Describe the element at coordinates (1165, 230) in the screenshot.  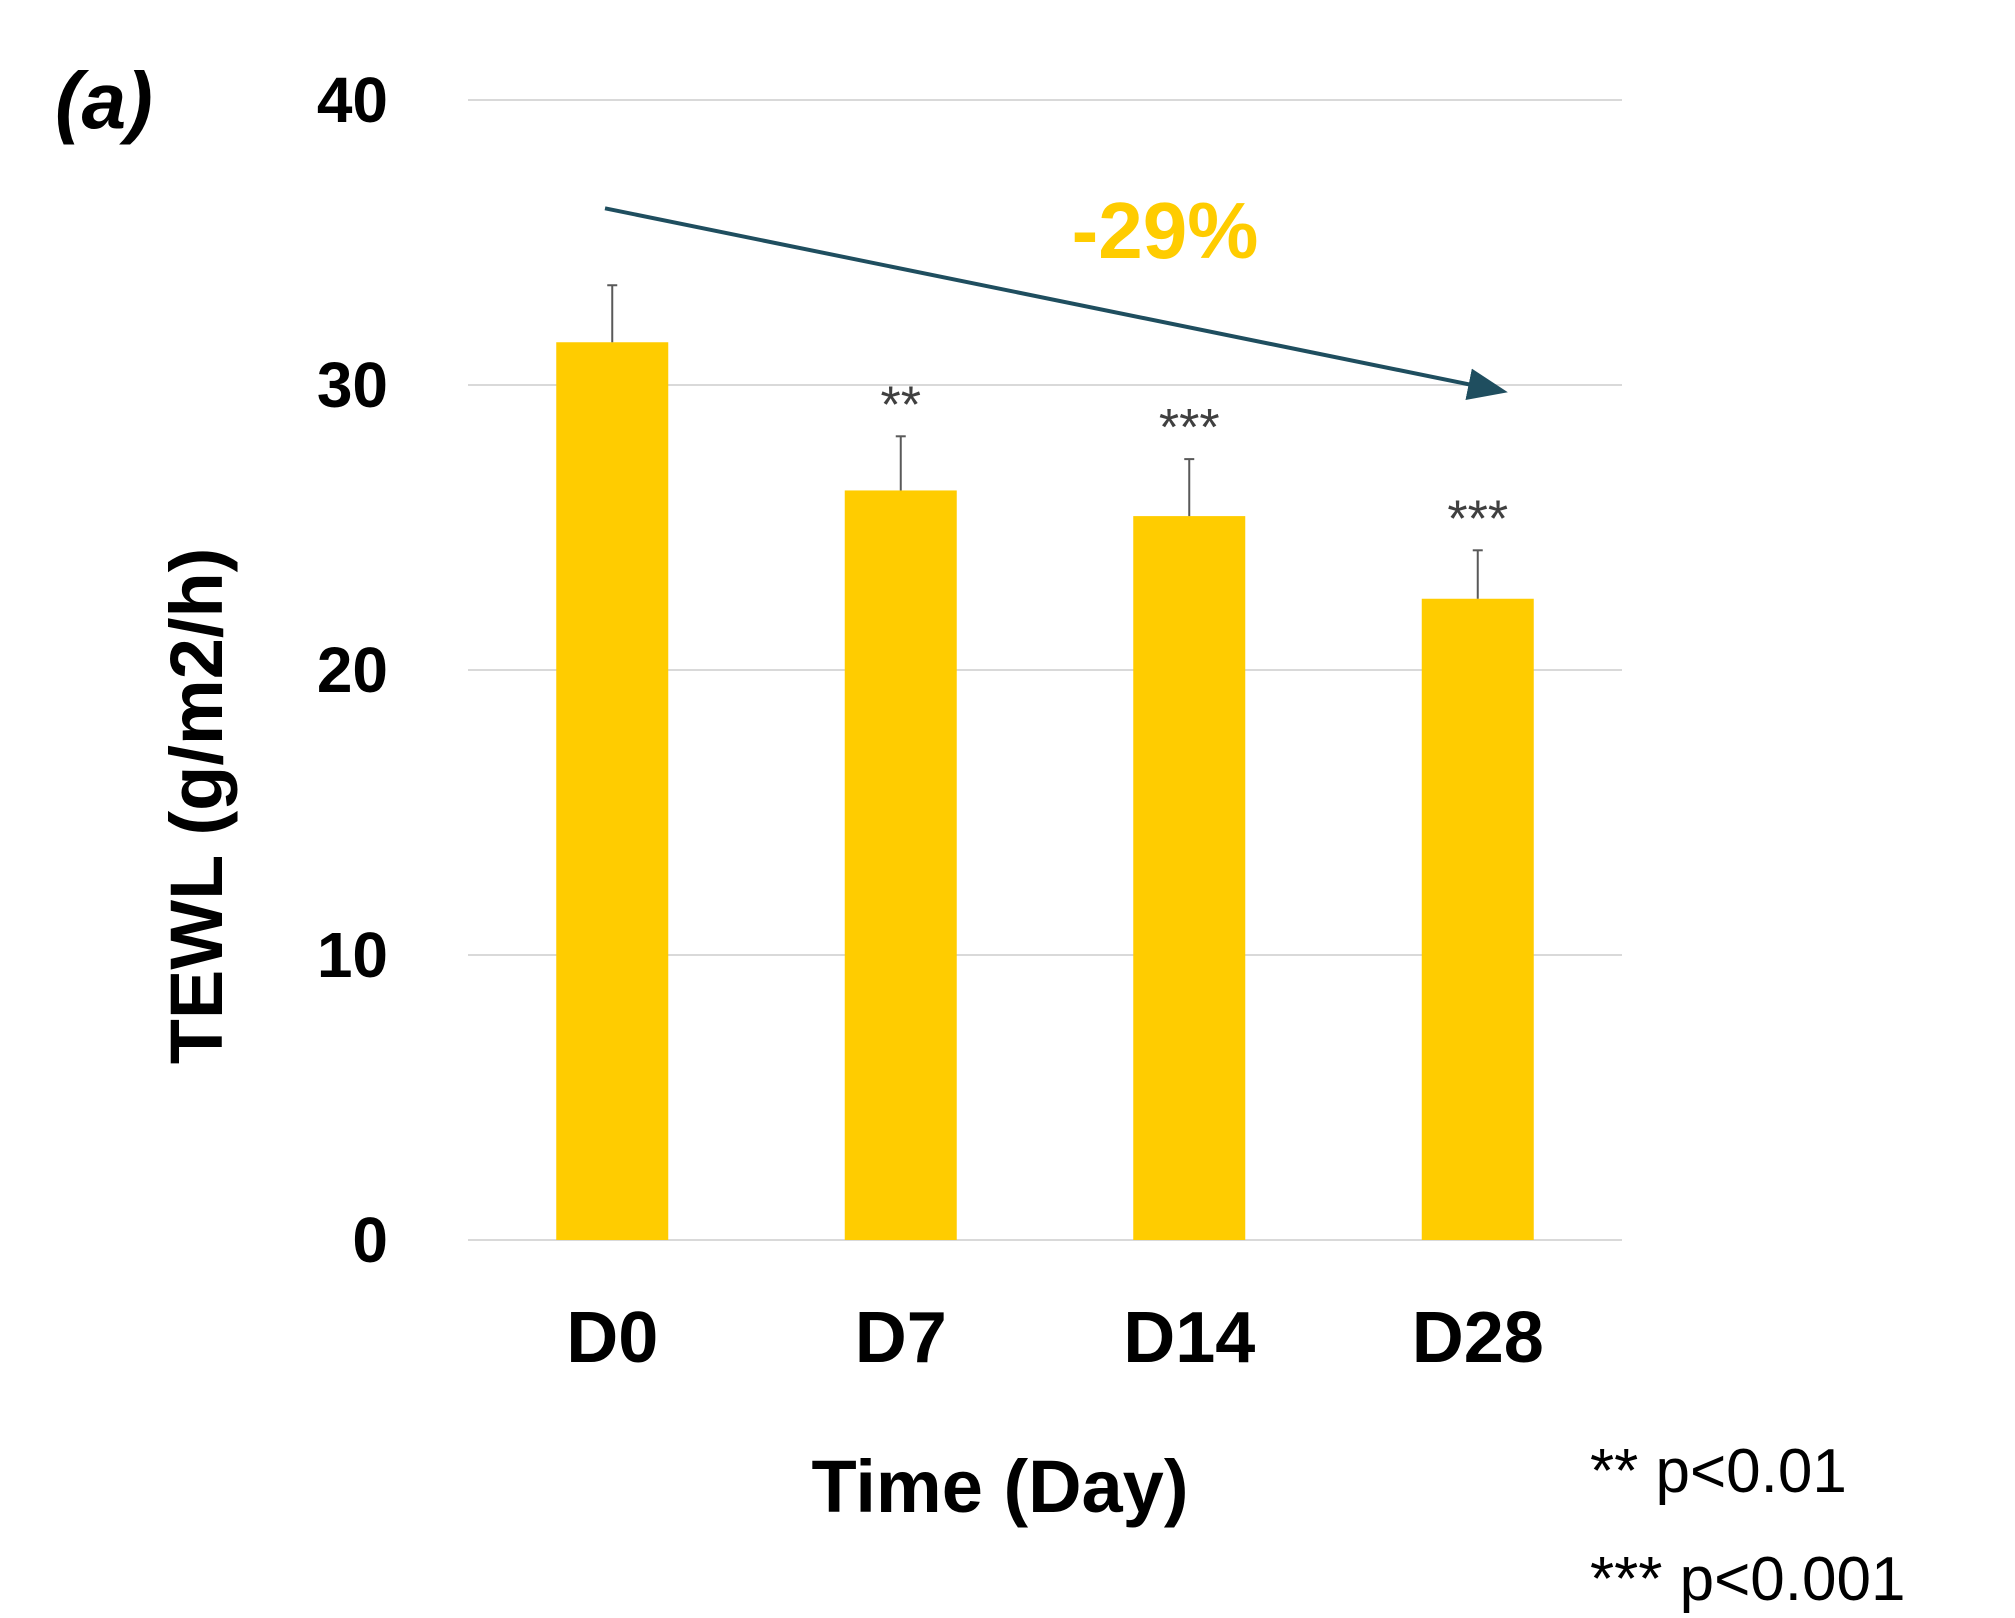
I see `trend-label: -29%` at that location.